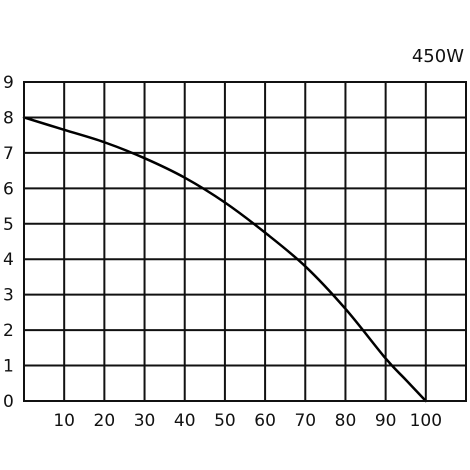 The height and width of the screenshot is (470, 470). Describe the element at coordinates (438, 56) in the screenshot. I see `chart-title: 450W` at that location.